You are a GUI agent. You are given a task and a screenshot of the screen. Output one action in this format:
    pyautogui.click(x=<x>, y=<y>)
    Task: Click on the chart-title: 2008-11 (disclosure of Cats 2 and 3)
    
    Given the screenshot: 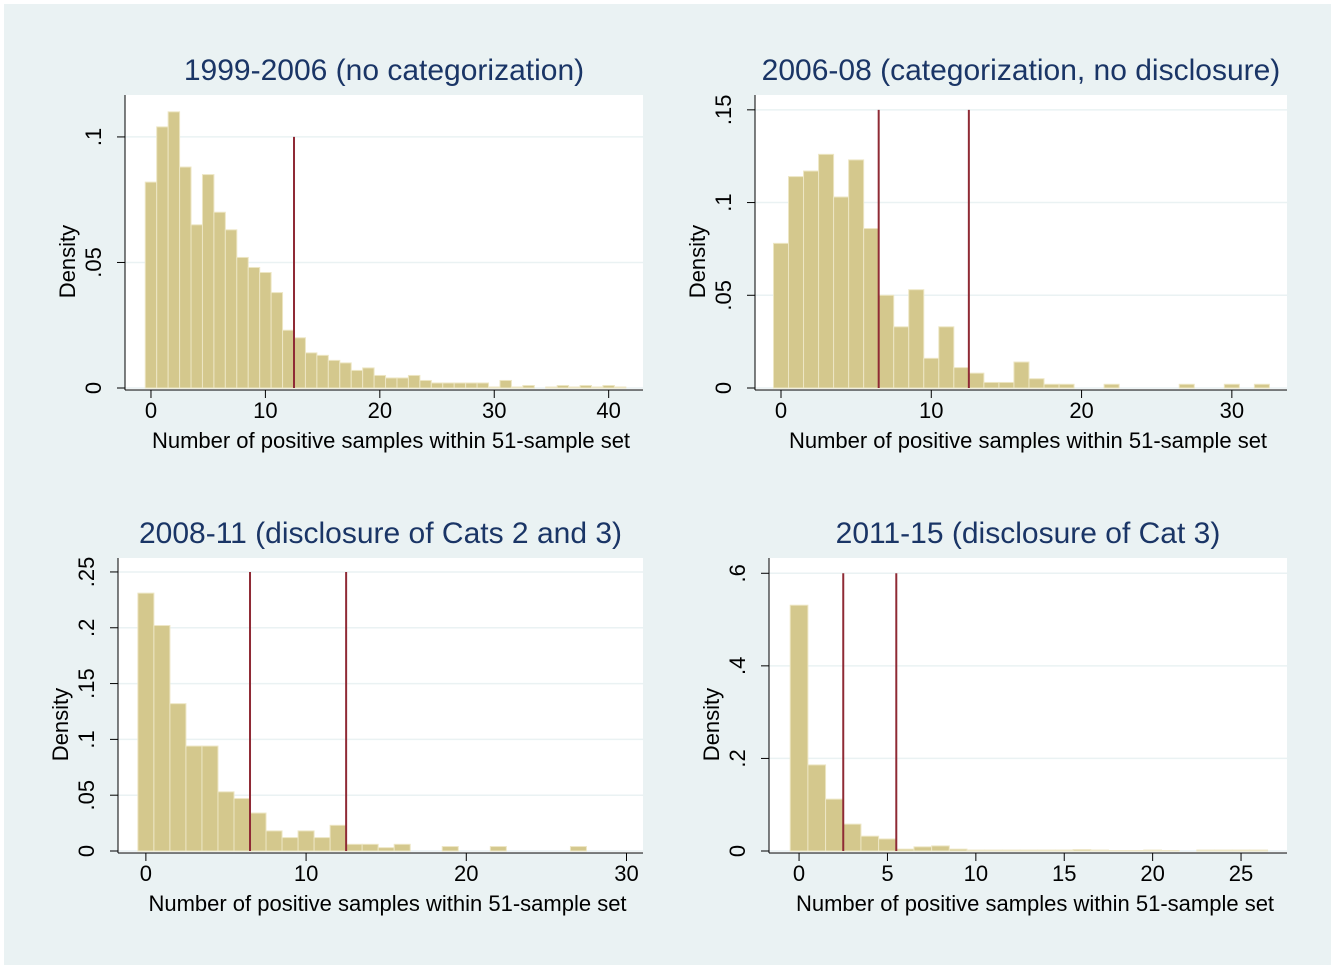 What is the action you would take?
    pyautogui.click(x=380, y=533)
    